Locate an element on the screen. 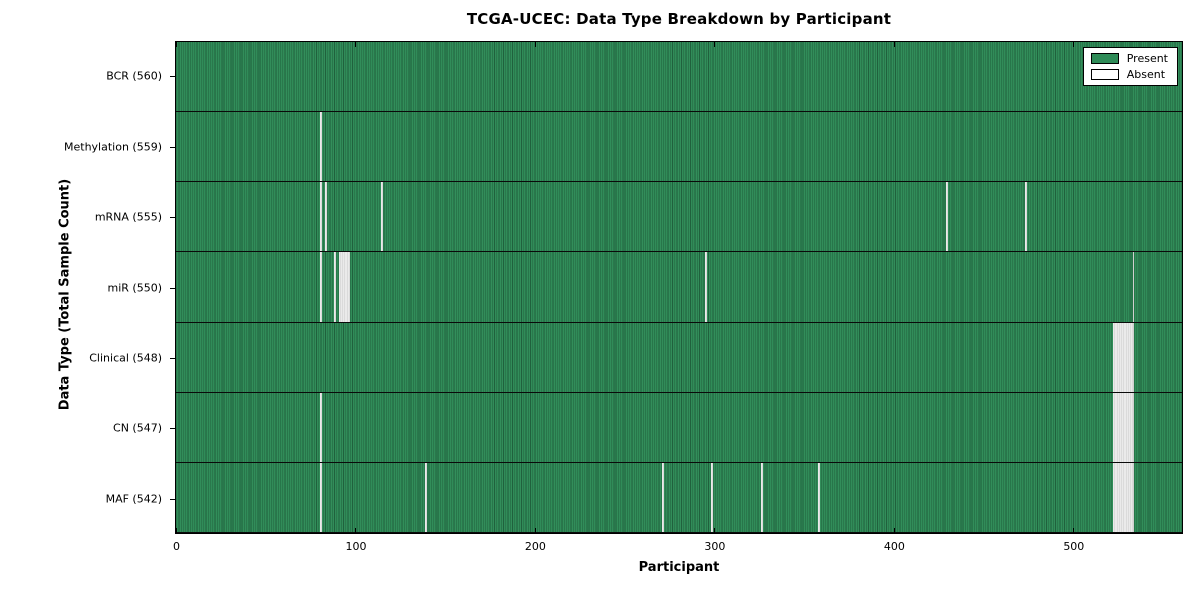  y-tick-label-clinical: Clinical (548) is located at coordinates (125, 358).